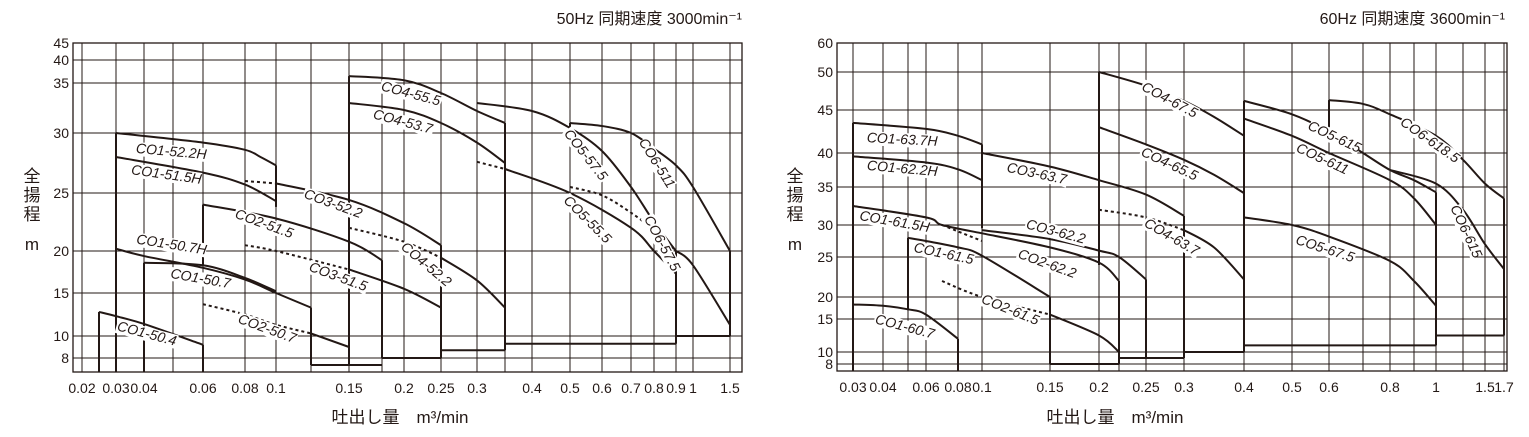 The height and width of the screenshot is (437, 1529). Describe the element at coordinates (570, 388) in the screenshot. I see `x-tick-label: 0.5` at that location.